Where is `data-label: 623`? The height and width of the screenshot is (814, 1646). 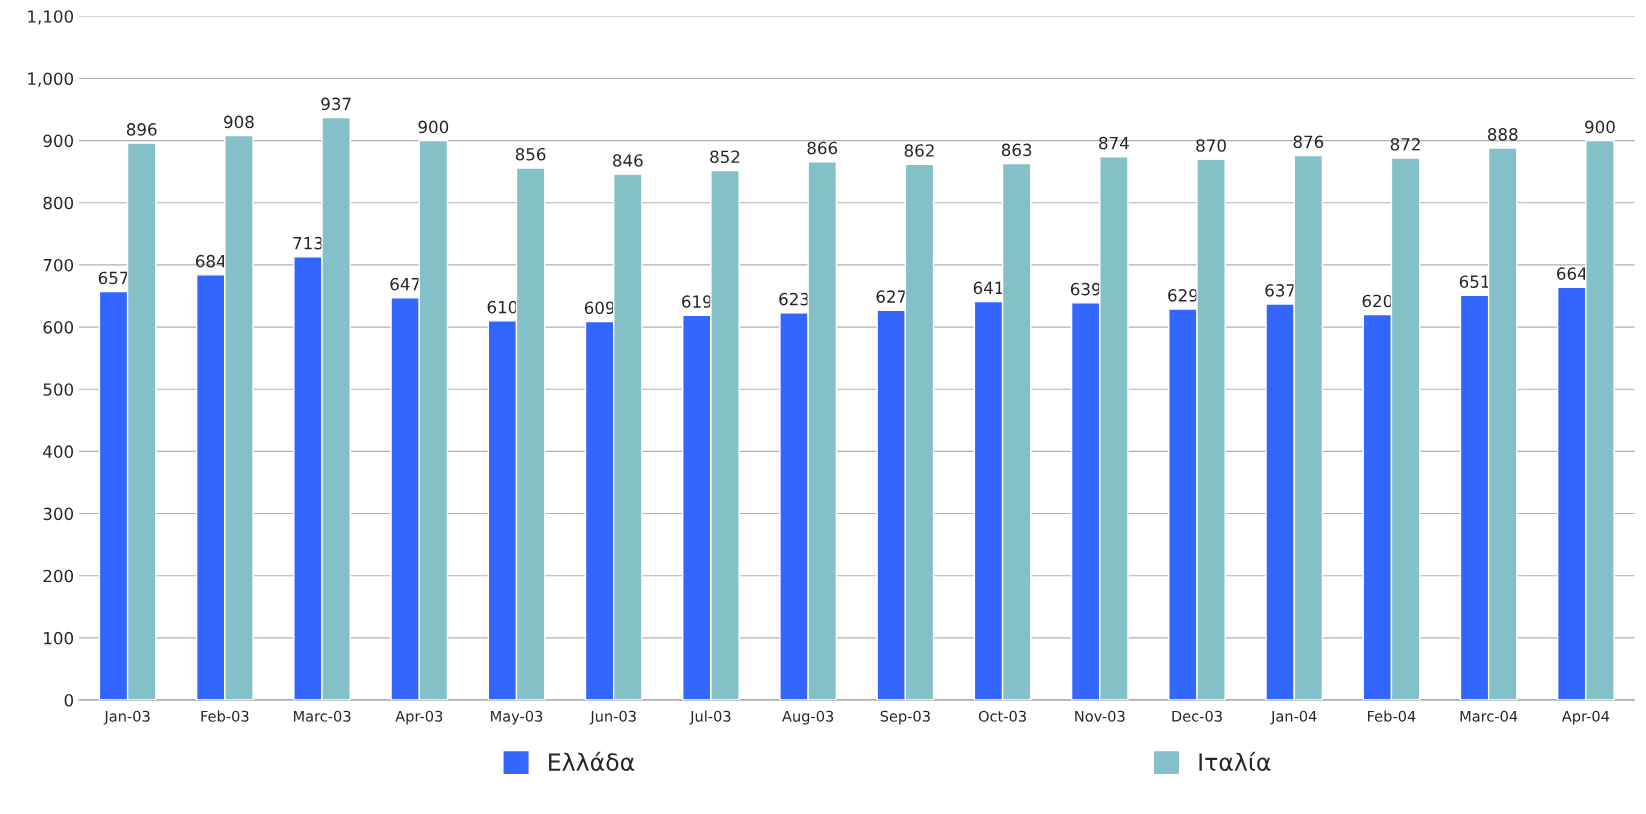
data-label: 623 is located at coordinates (794, 299).